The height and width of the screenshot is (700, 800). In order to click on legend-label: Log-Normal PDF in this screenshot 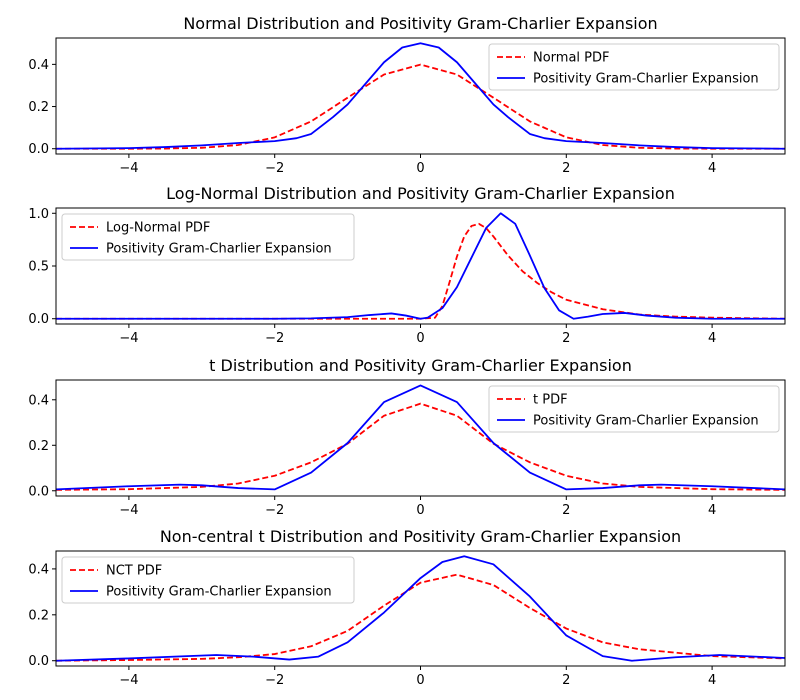, I will do `click(158, 228)`.